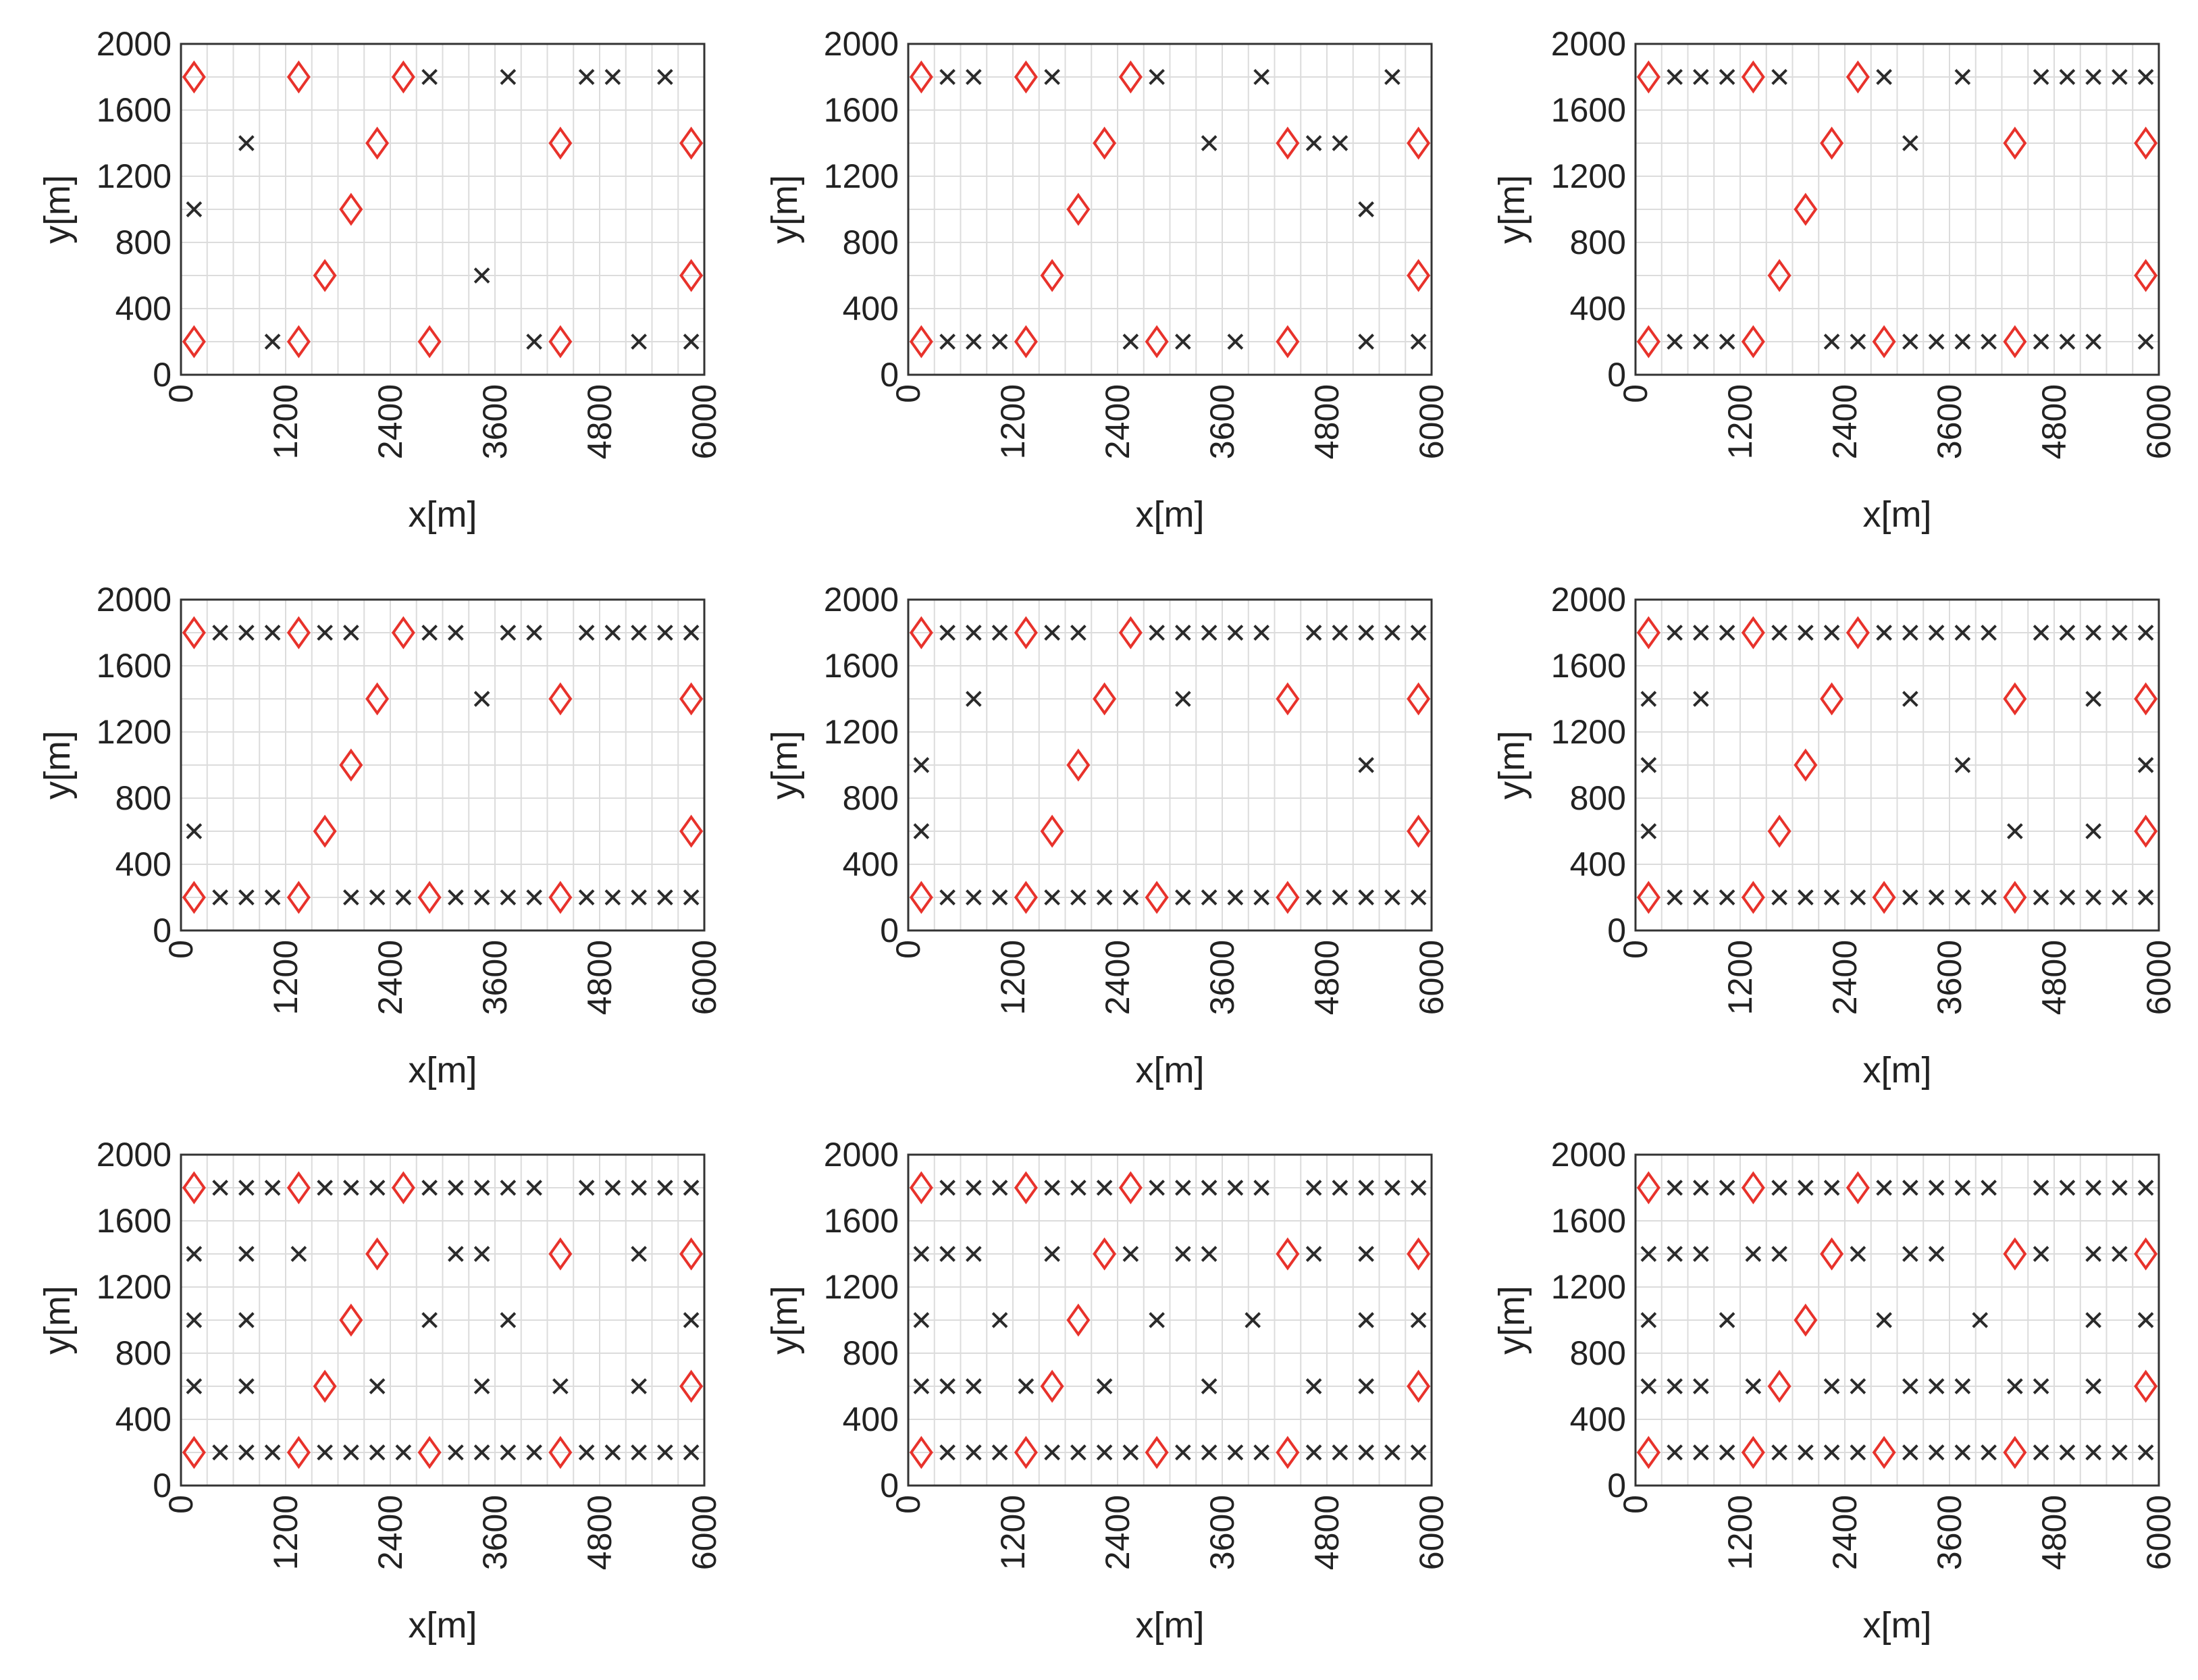 Image resolution: width=2198 pixels, height=1680 pixels. What do you see at coordinates (1845, 422) in the screenshot?
I see `x-tick-label: 2400` at bounding box center [1845, 422].